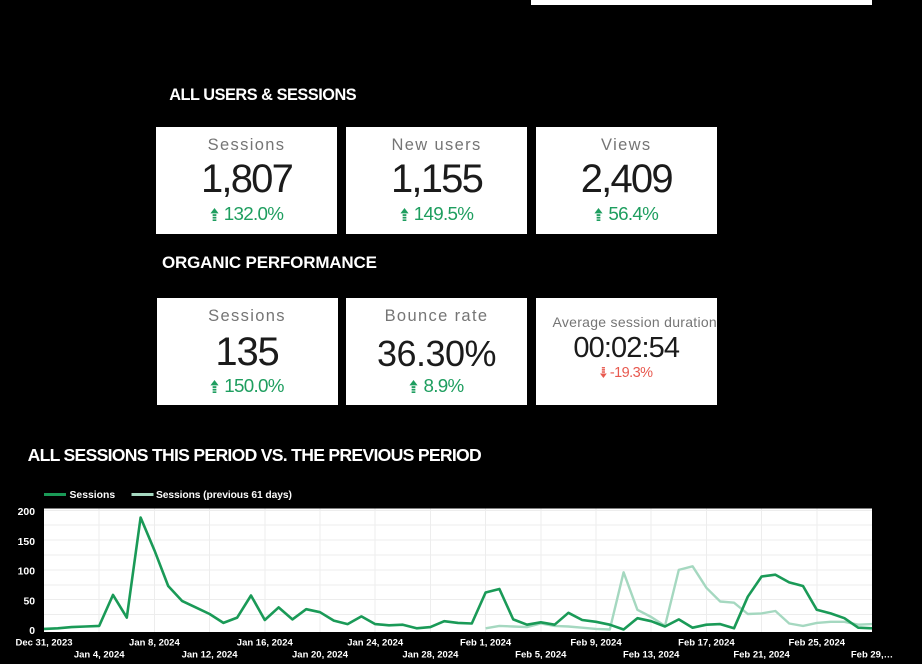  Describe the element at coordinates (817, 643) in the screenshot. I see `svg-text: Feb 25, 2024` at that location.